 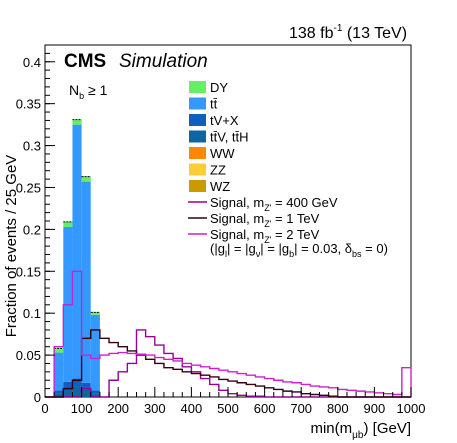 I want to click on legend-label-ttvh: tt̄V, tt̄H, so click(x=229, y=137).